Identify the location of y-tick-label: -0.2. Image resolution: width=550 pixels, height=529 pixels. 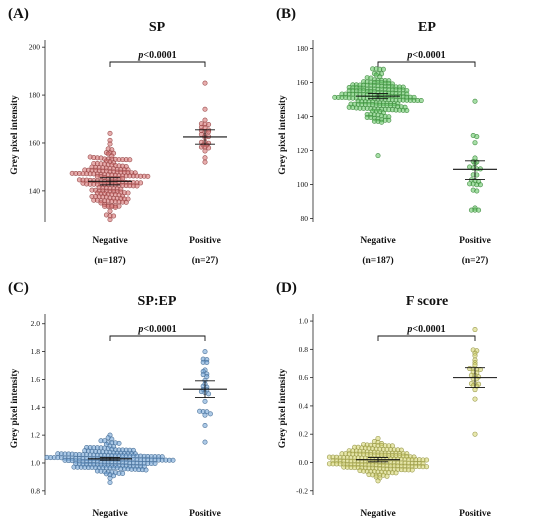
(302, 490).